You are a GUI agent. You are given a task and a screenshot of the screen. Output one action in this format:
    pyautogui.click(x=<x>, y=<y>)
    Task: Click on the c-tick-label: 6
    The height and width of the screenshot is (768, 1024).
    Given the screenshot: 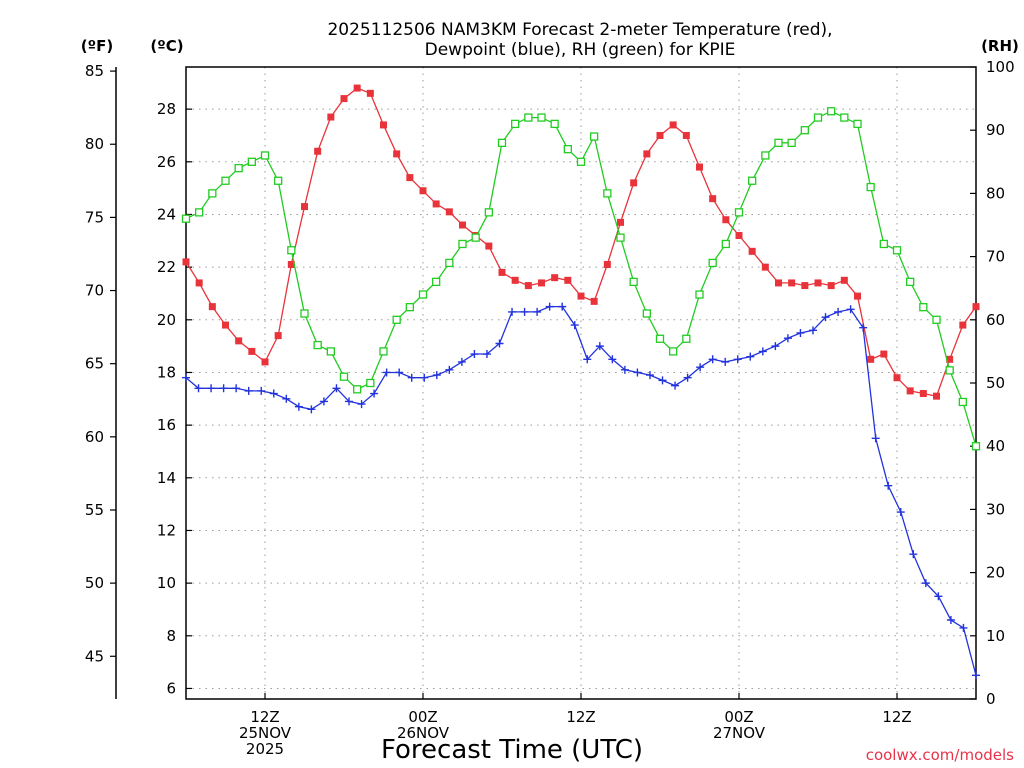 What is the action you would take?
    pyautogui.click(x=171, y=688)
    